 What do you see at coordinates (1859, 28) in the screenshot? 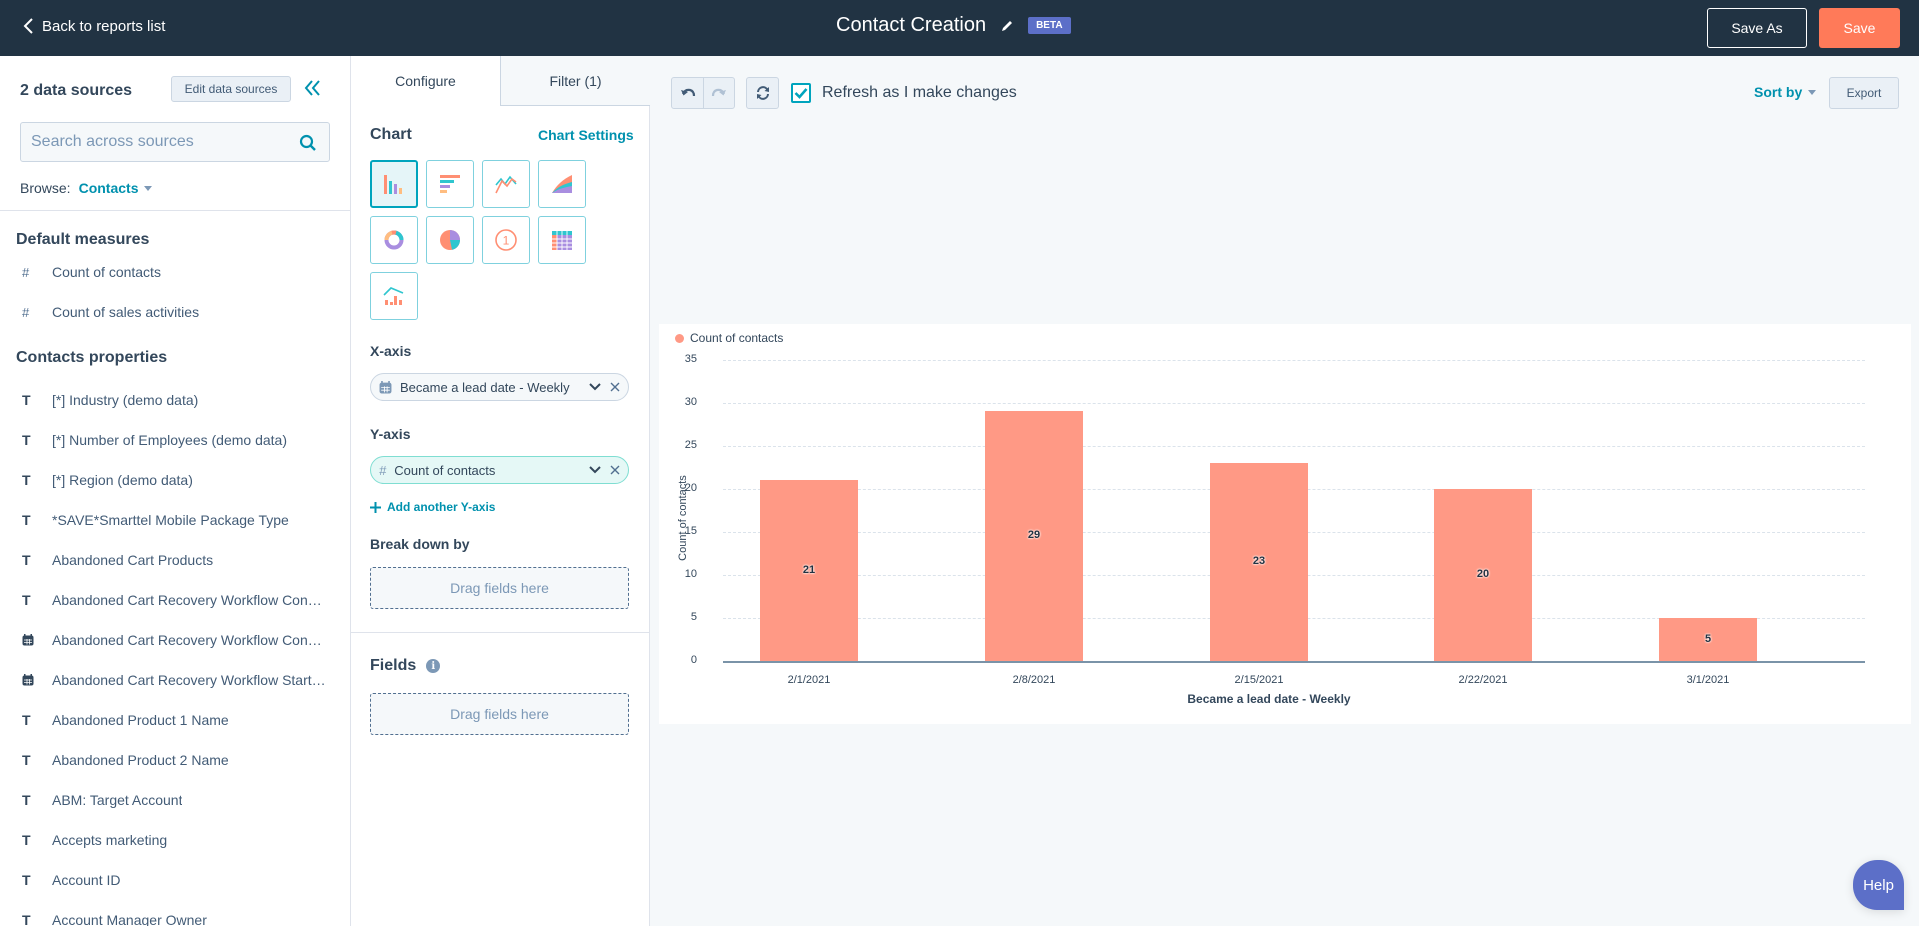
I see `save-button: Save` at bounding box center [1859, 28].